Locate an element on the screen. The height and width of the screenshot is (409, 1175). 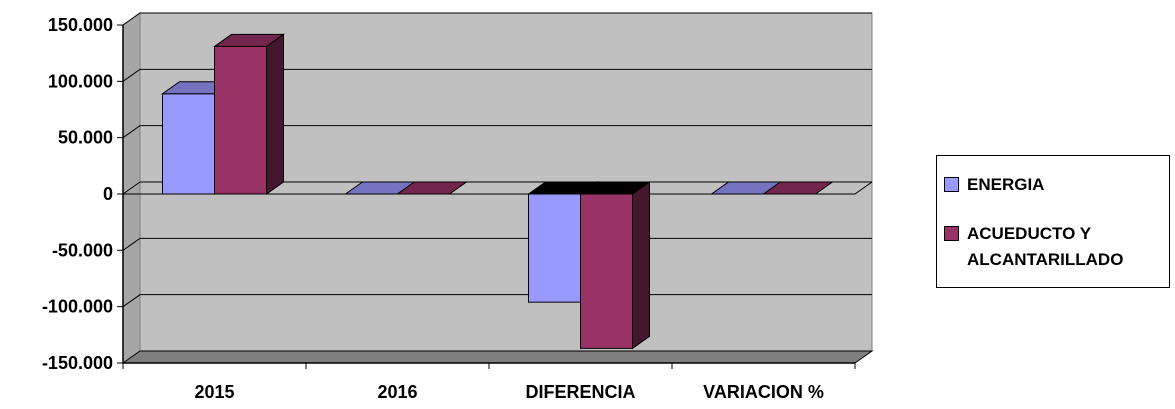
x-tick-label: 2015 is located at coordinates (214, 392).